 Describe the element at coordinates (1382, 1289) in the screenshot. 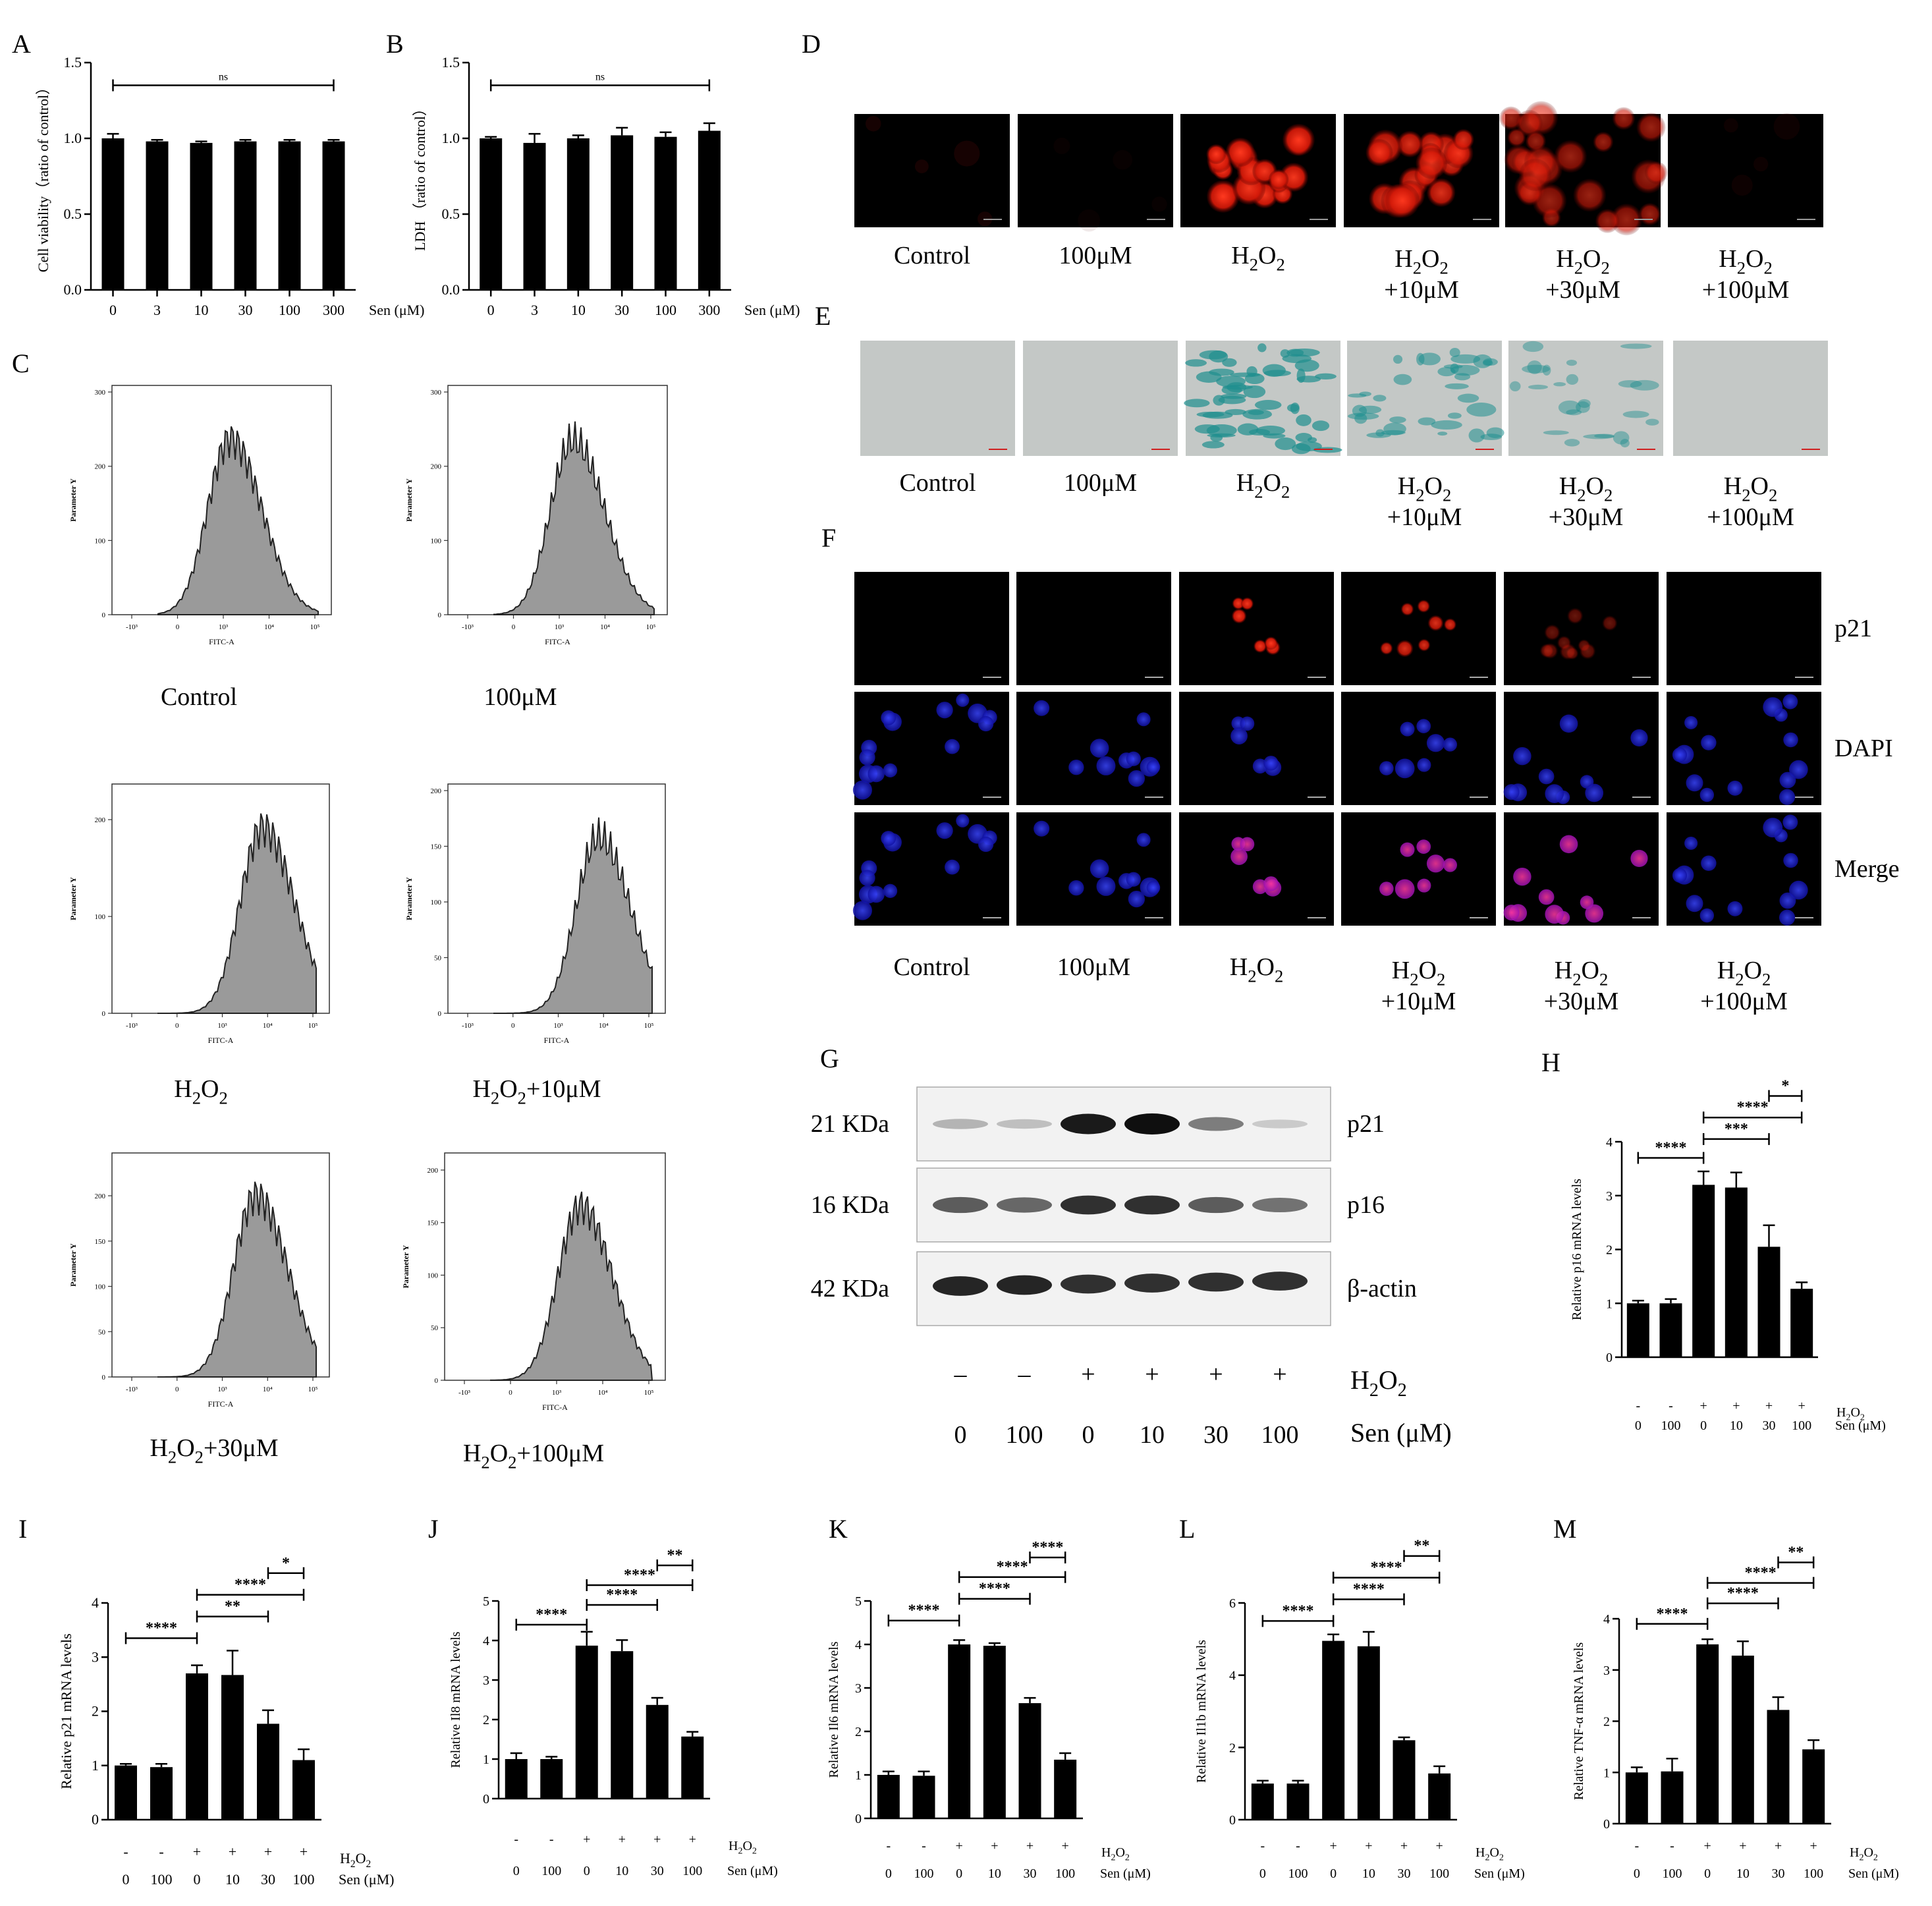

I see `blot-protein-label: β-actin` at that location.